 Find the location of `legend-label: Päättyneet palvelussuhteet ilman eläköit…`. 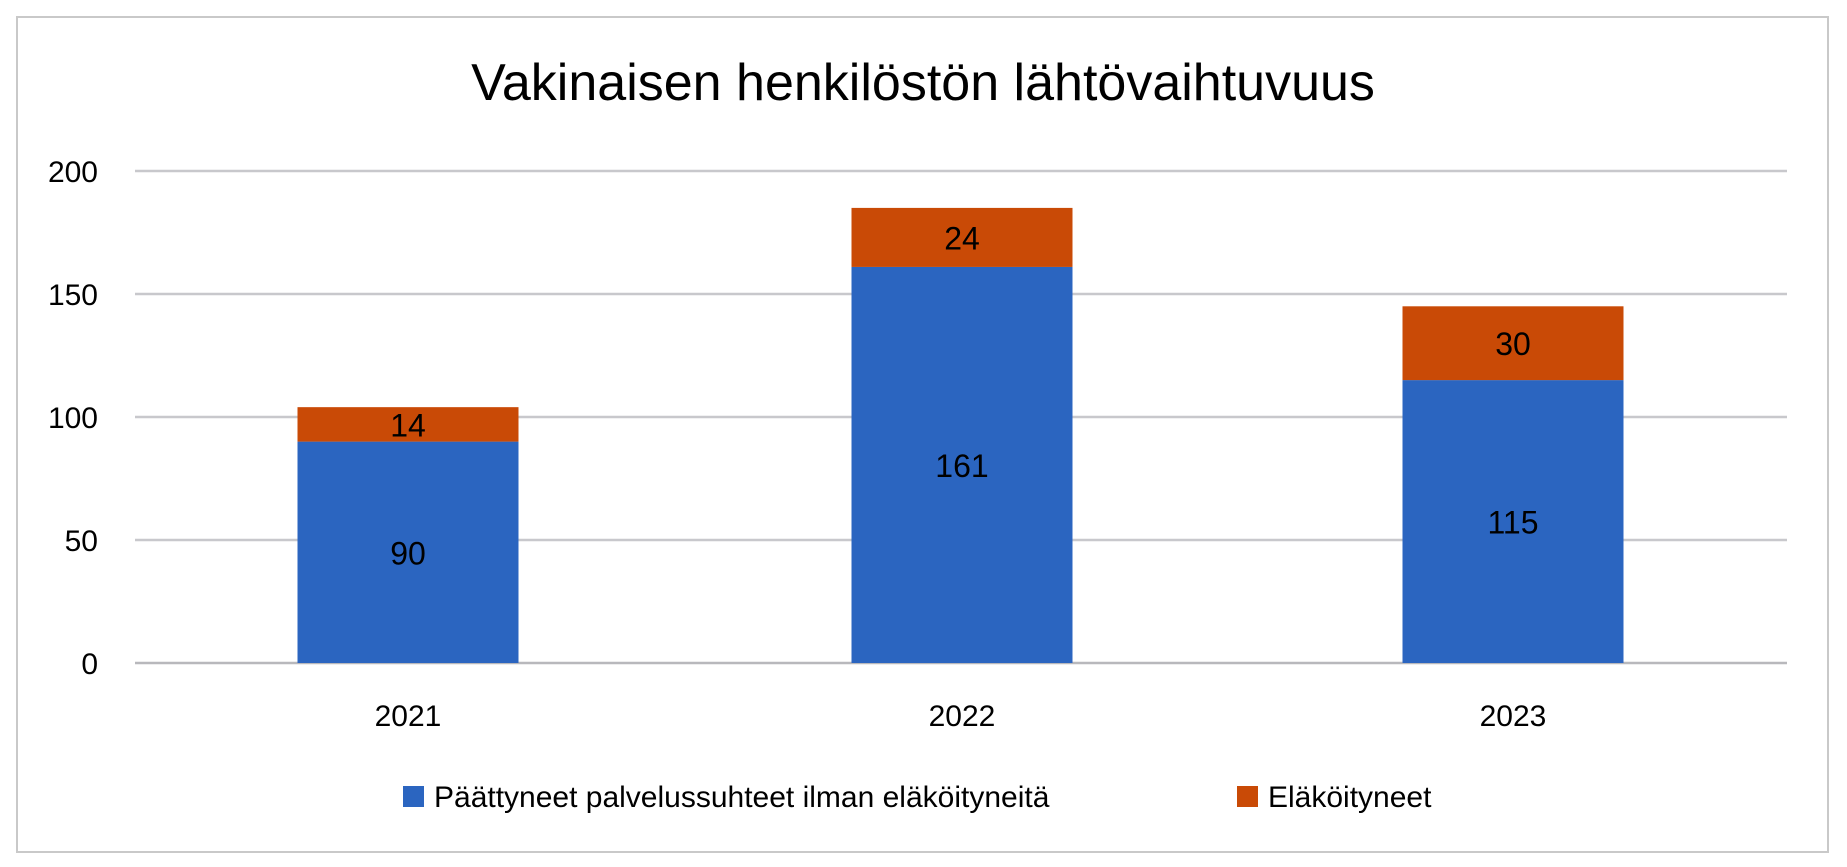

legend-label: Päättyneet palvelussuhteet ilman eläköit… is located at coordinates (742, 797).